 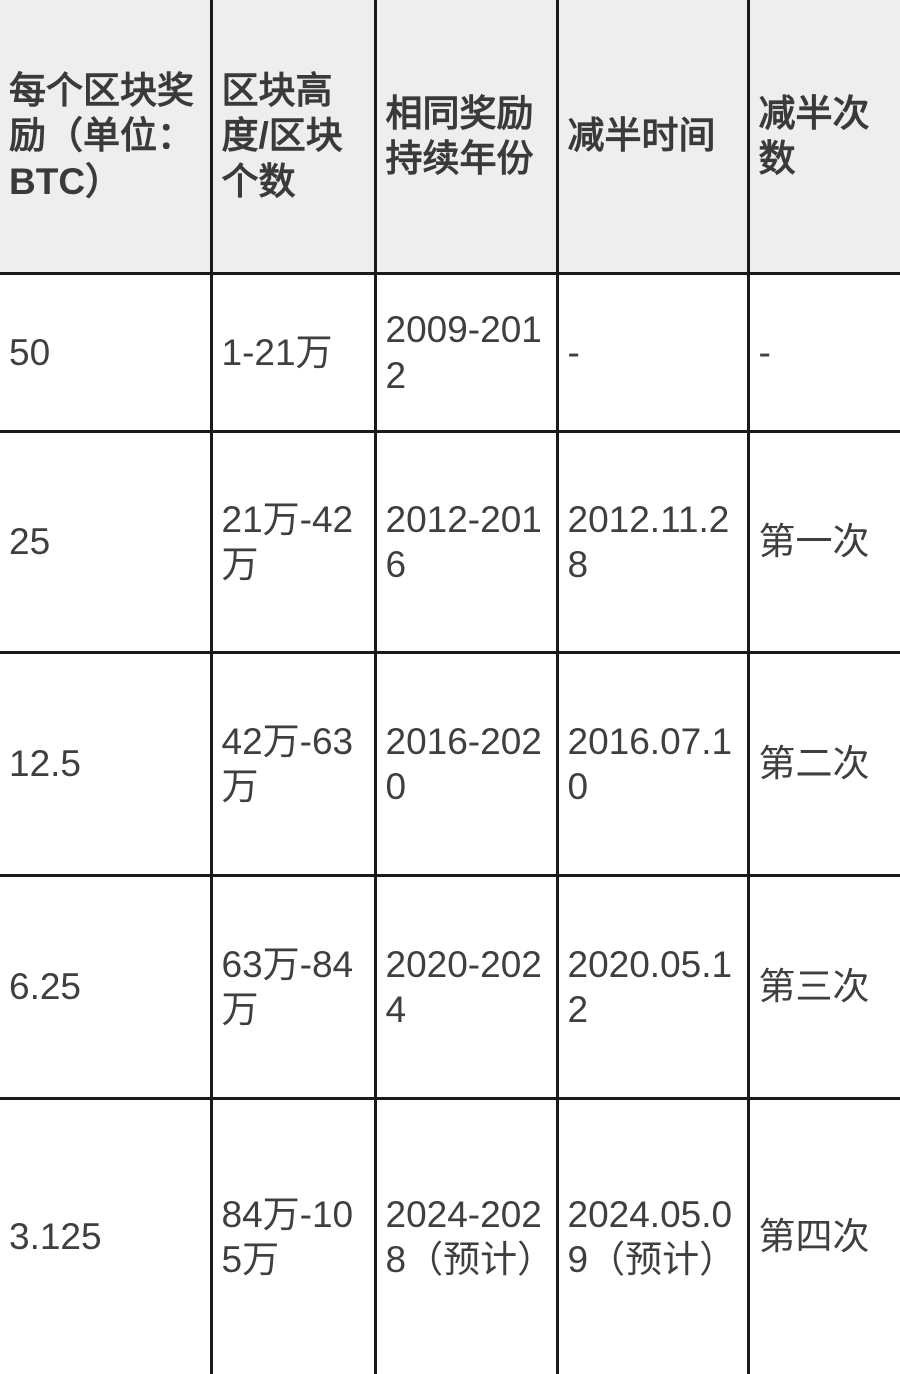 I want to click on cell-block-reward: 25, so click(x=105, y=542).